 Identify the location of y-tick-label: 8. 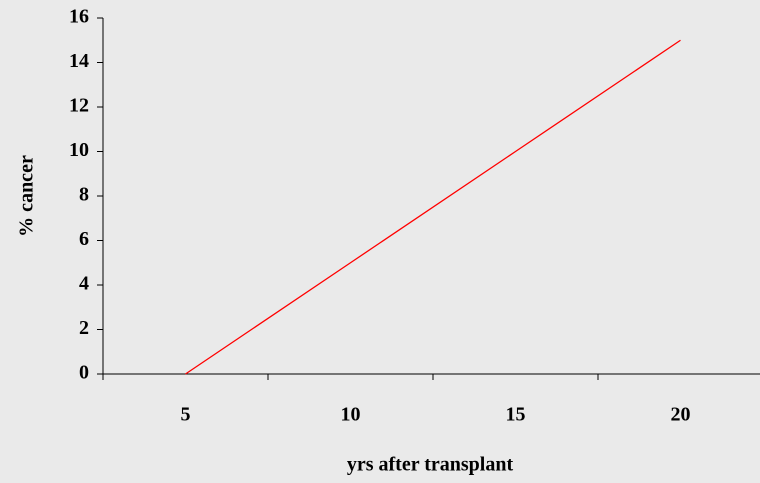
(84, 195).